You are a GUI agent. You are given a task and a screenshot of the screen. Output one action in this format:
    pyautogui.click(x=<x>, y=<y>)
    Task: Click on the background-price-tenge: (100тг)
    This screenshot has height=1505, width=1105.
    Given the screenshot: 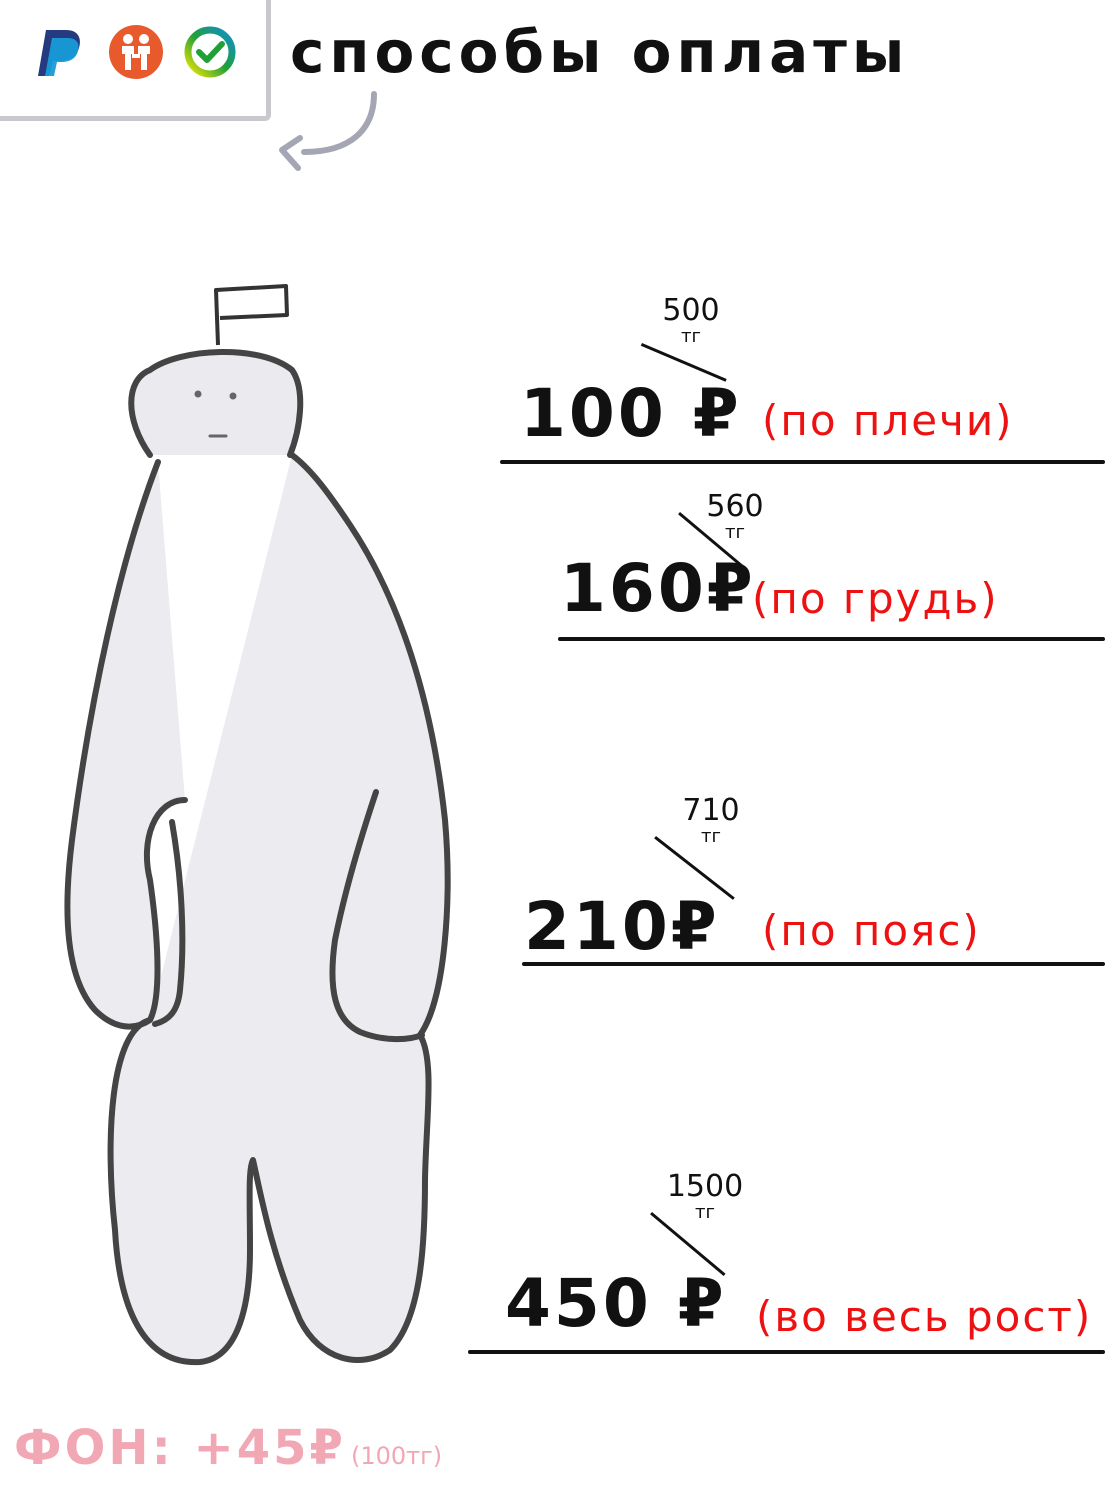 What is the action you would take?
    pyautogui.click(x=397, y=1456)
    